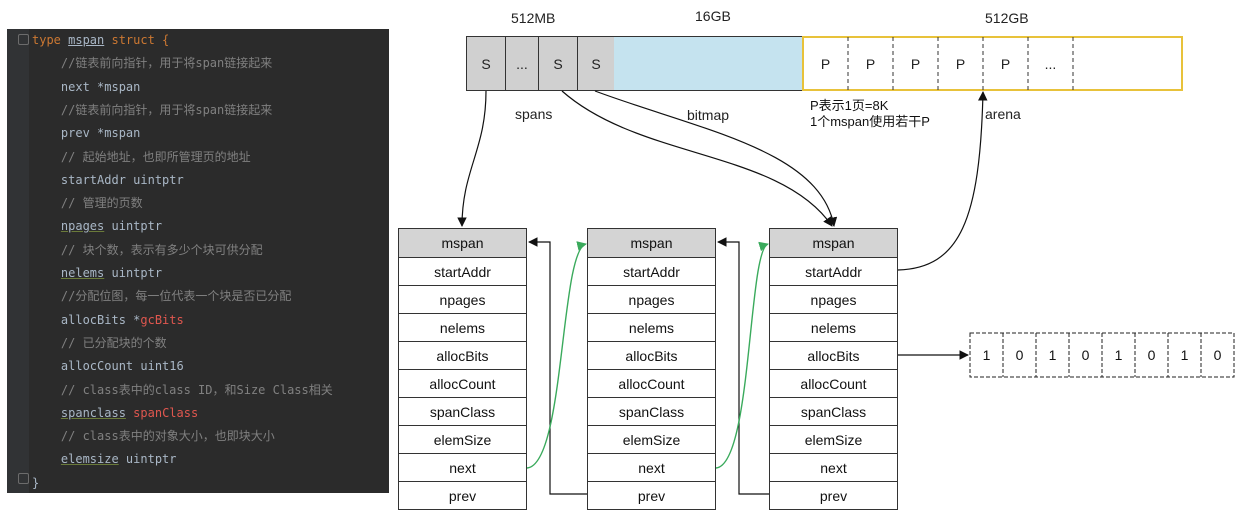 This screenshot has width=1250, height=526. I want to click on code-token: elemsize, so click(89, 459).